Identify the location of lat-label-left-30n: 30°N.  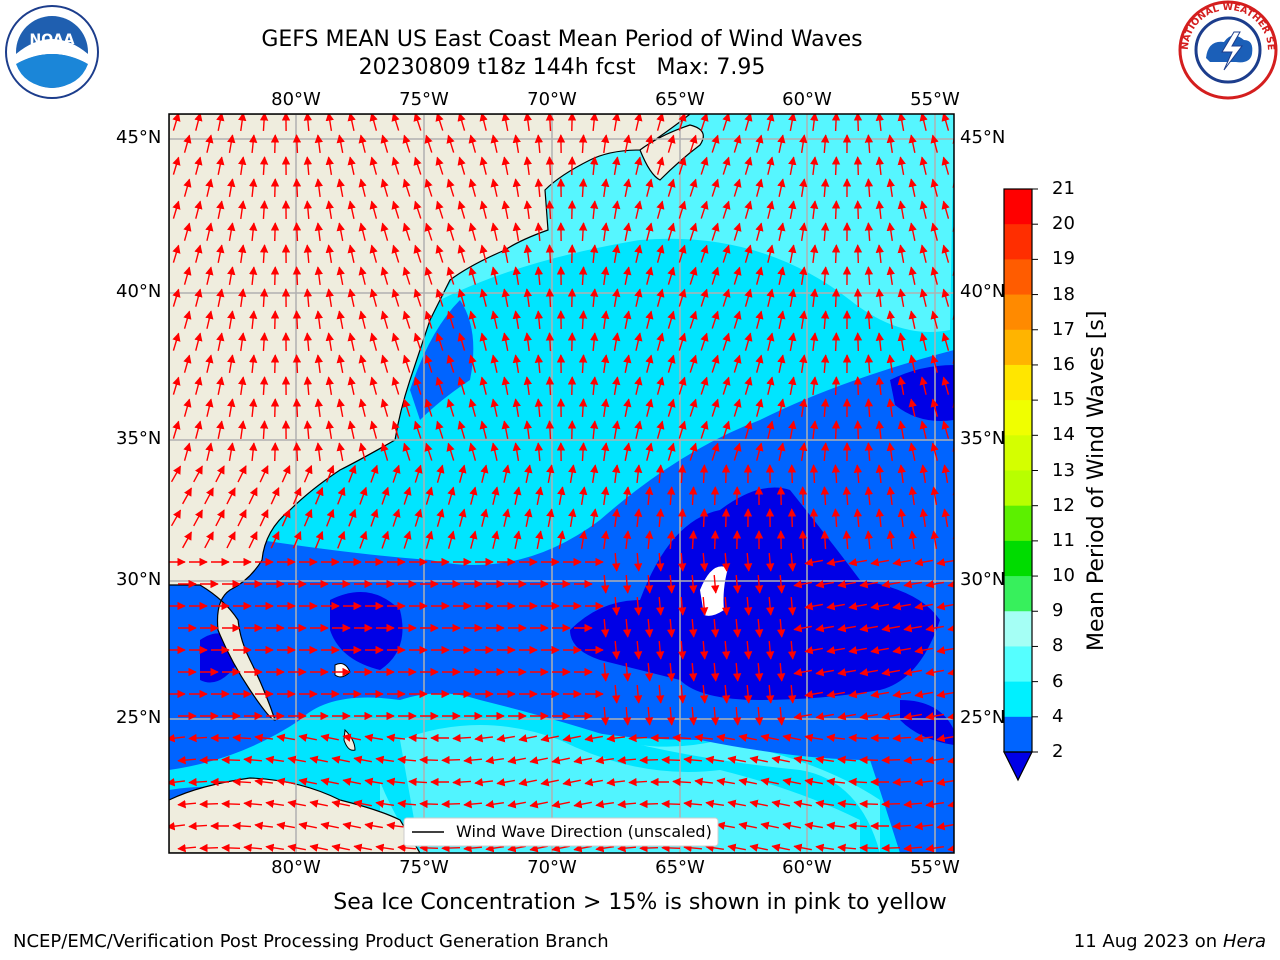
(139, 579).